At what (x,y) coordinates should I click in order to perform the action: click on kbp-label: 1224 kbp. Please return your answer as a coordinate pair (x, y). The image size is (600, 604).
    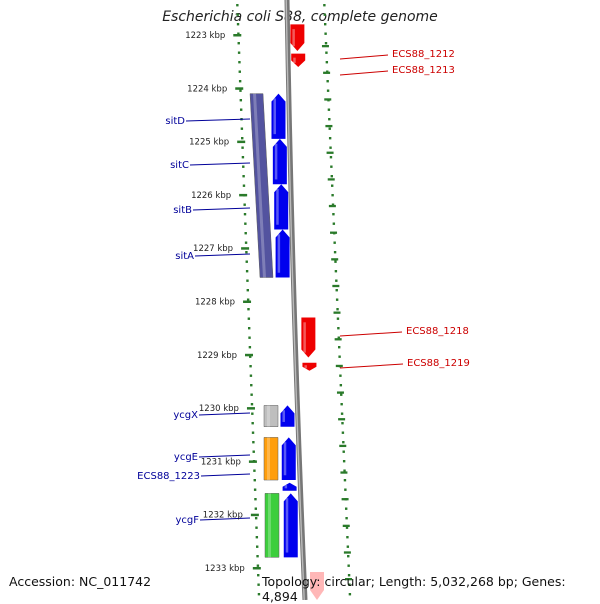
    Looking at the image, I should click on (207, 89).